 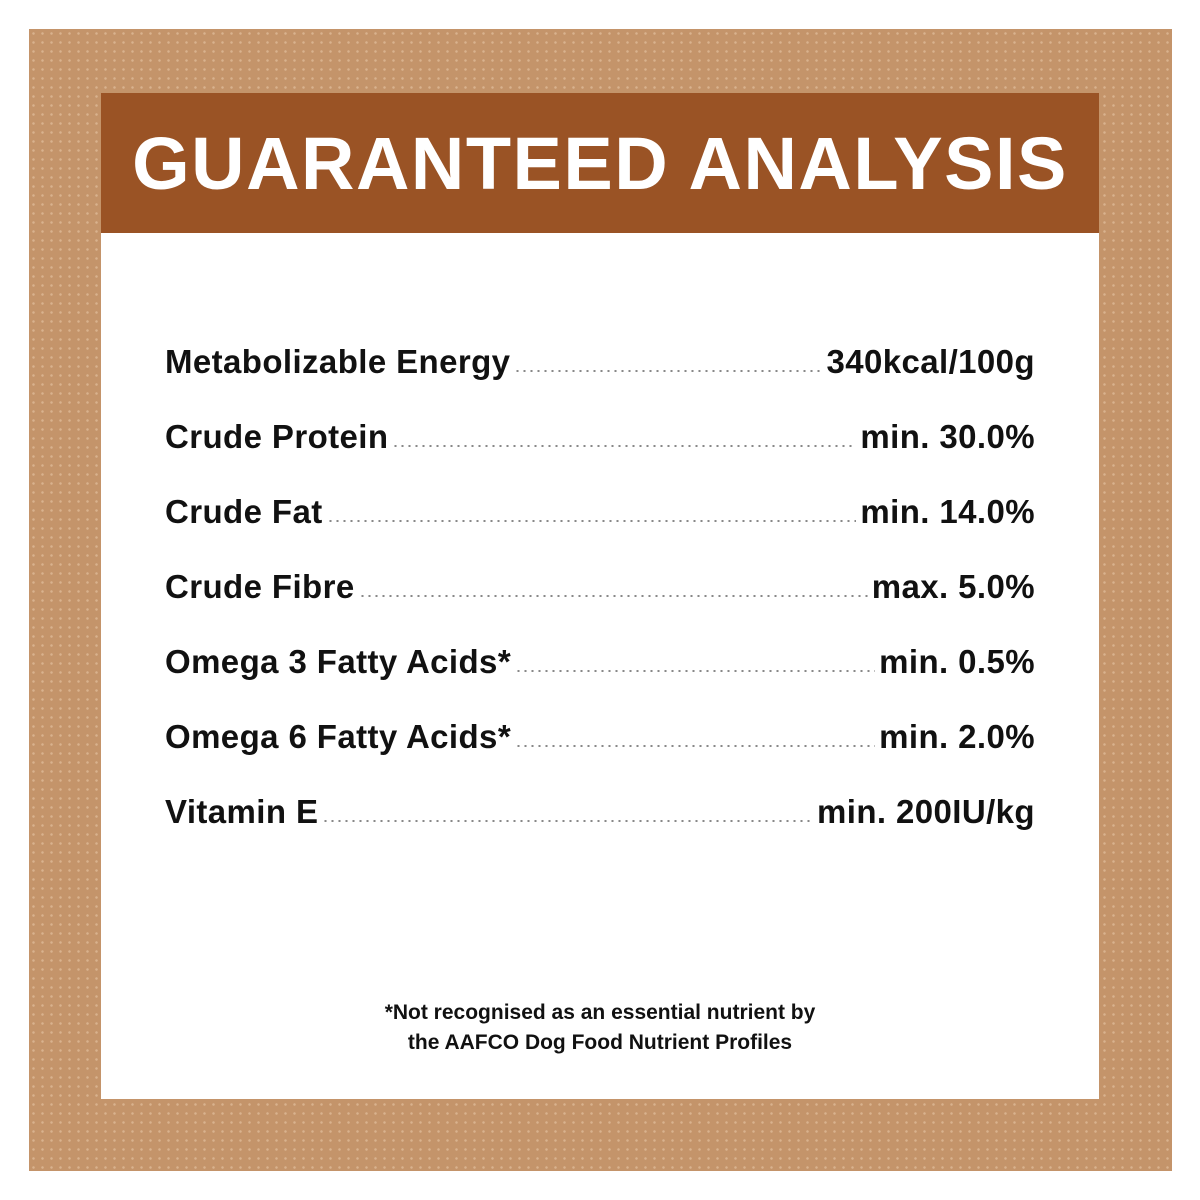 I want to click on nutrient-row: Metabolizable Energy 340kcal/100g, so click(x=600, y=380).